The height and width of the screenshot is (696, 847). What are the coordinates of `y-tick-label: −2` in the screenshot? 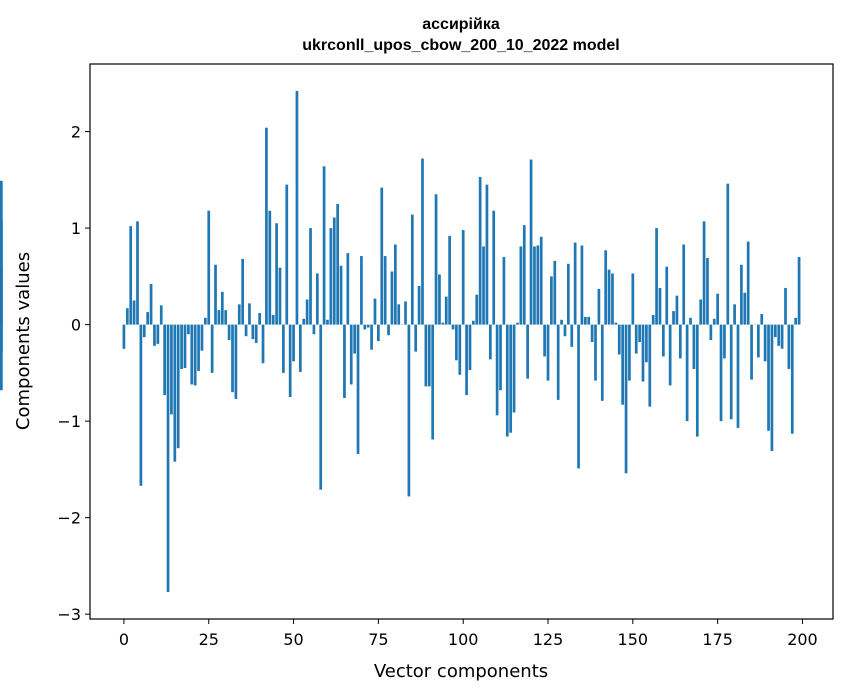 It's located at (69, 518).